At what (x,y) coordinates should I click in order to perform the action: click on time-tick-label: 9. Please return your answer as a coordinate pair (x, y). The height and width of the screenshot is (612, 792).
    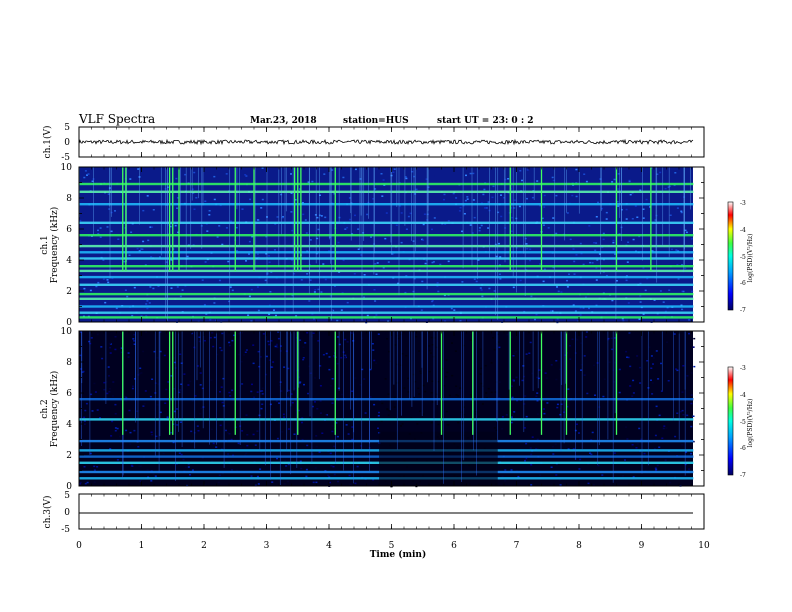
    Looking at the image, I should click on (642, 546).